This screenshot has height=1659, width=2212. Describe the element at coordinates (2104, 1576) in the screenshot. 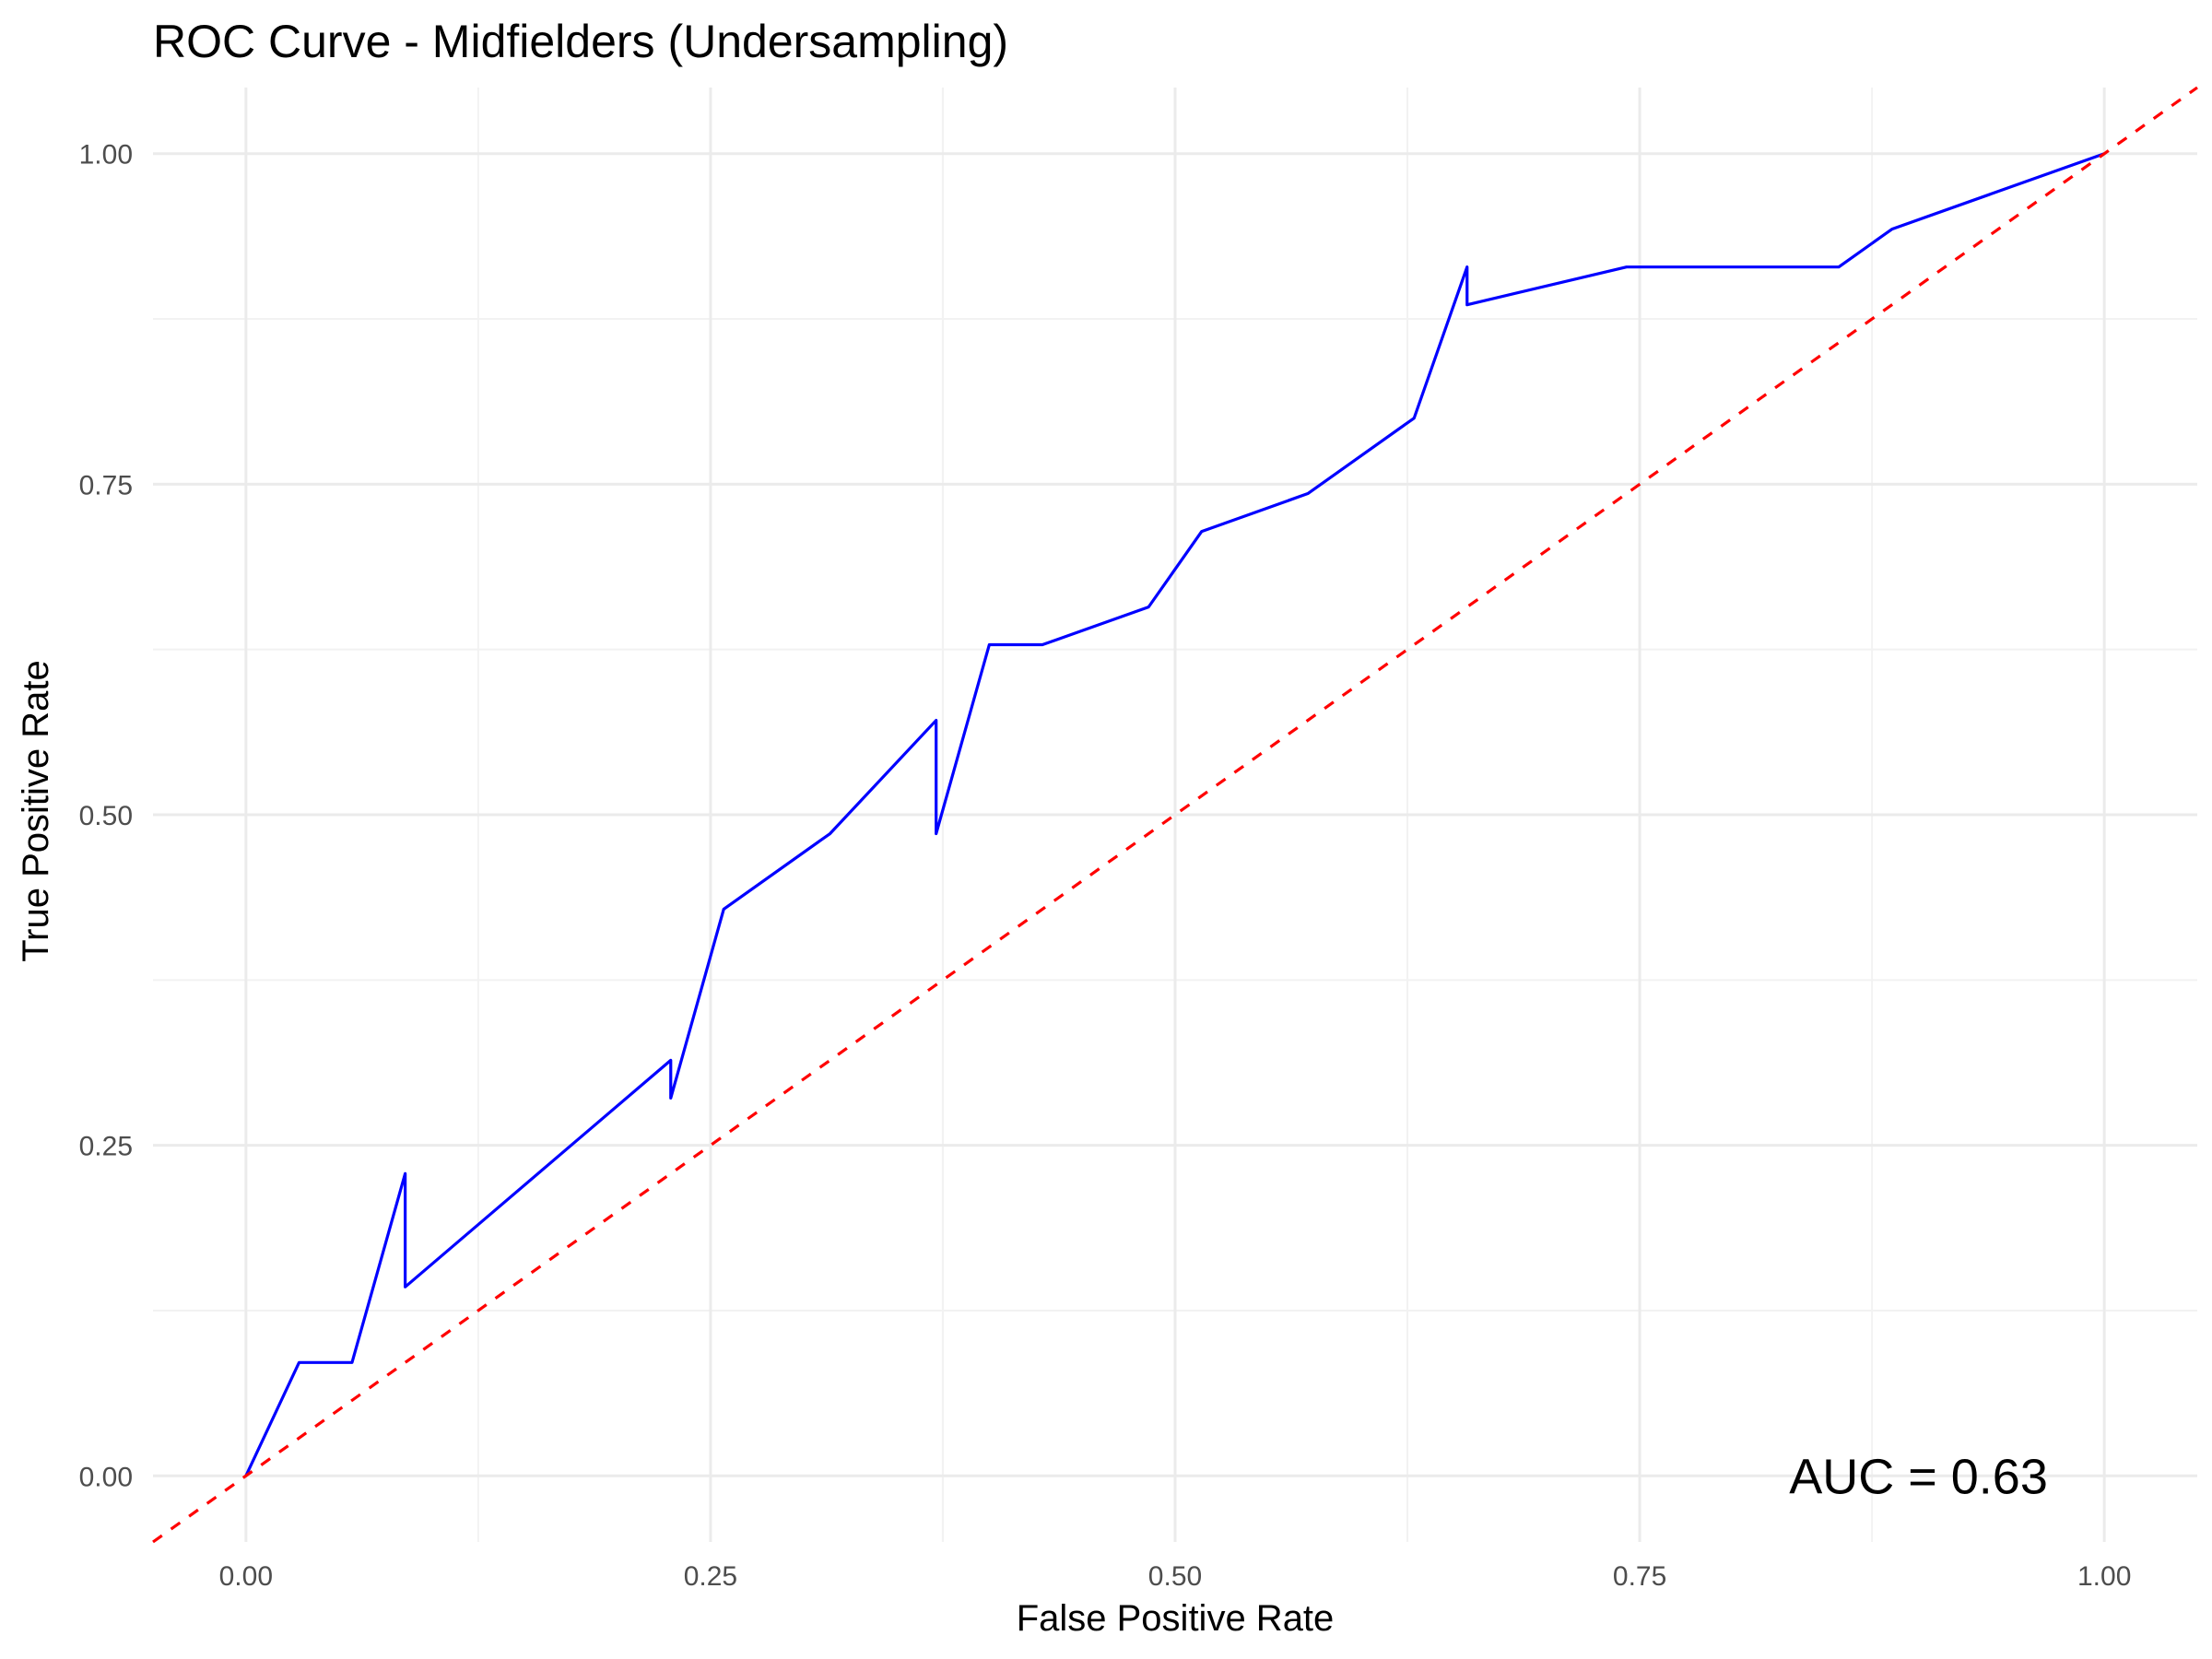

I see `x-tick-label: 1.00` at that location.